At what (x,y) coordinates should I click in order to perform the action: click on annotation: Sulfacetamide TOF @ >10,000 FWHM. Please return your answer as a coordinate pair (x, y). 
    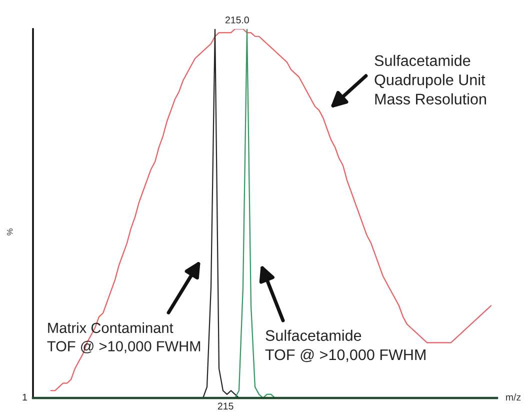
    Looking at the image, I should click on (345, 346).